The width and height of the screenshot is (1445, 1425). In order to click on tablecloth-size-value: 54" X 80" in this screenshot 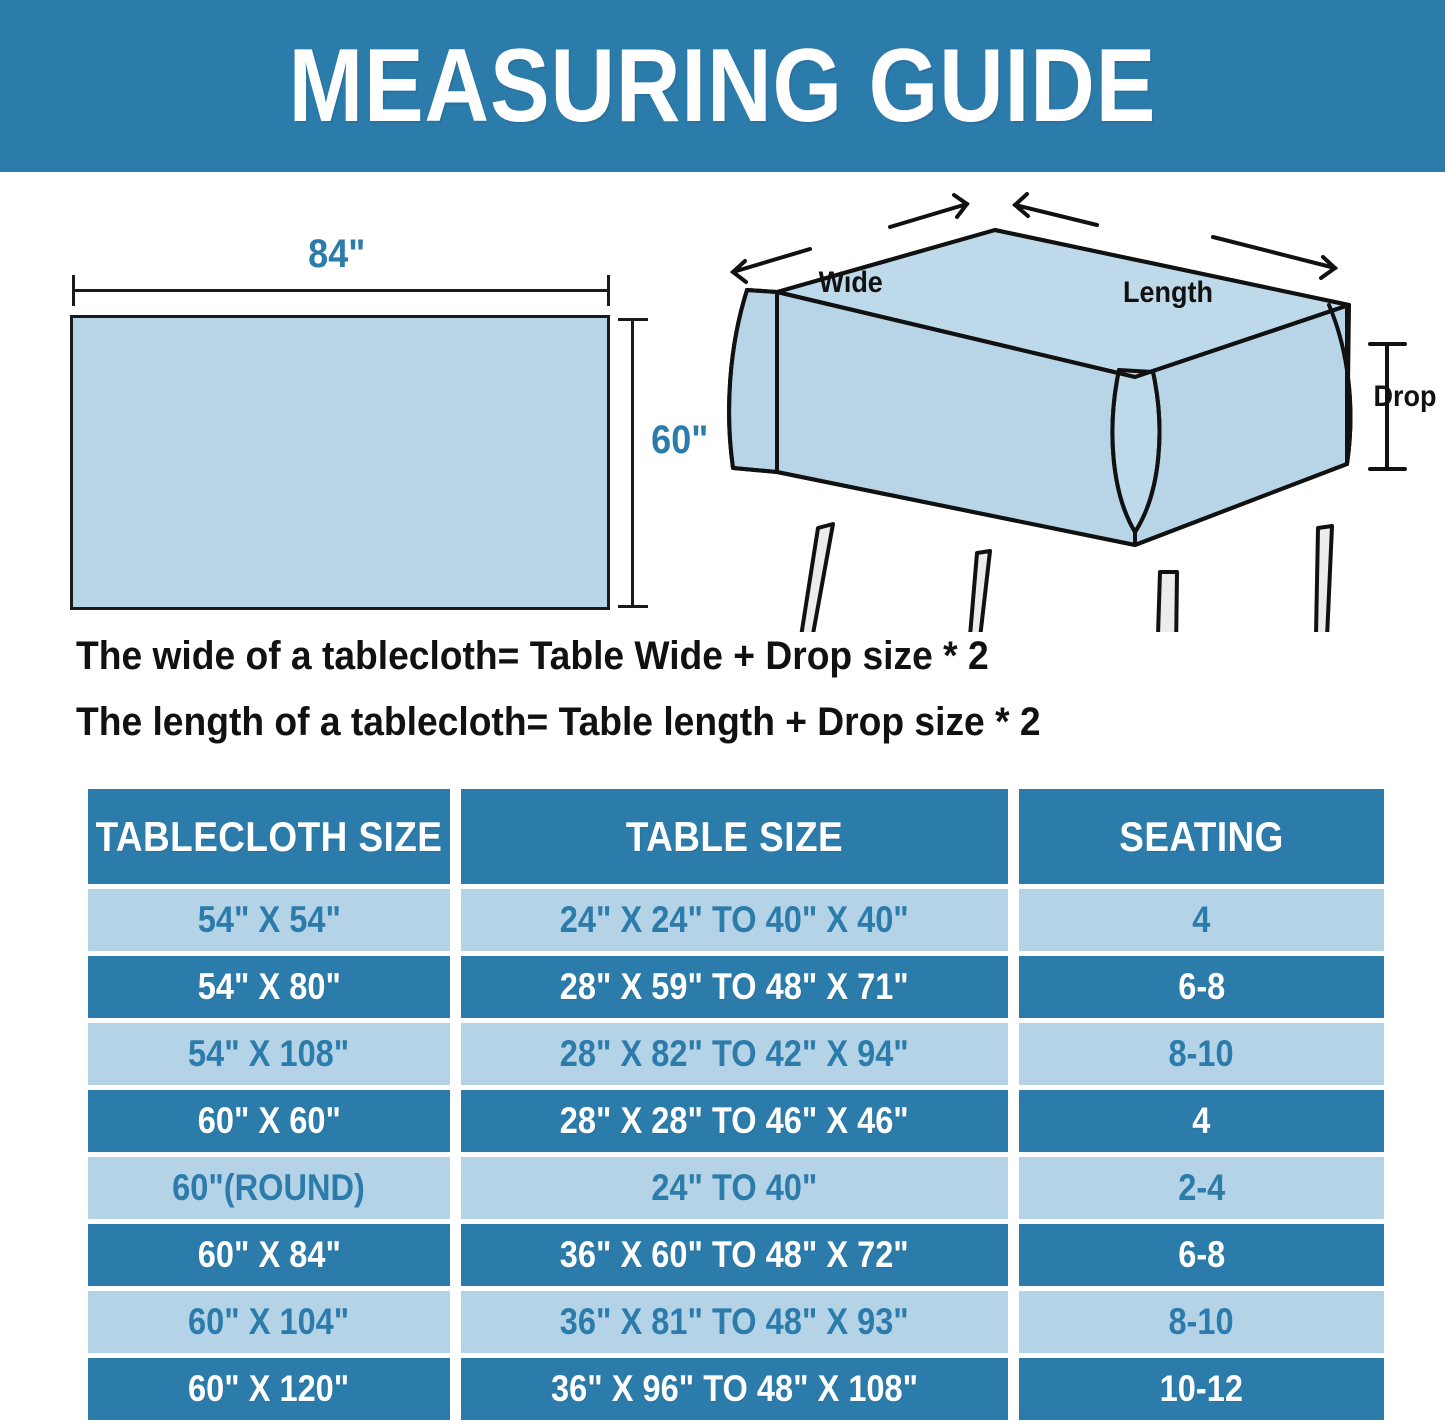, I will do `click(269, 986)`.